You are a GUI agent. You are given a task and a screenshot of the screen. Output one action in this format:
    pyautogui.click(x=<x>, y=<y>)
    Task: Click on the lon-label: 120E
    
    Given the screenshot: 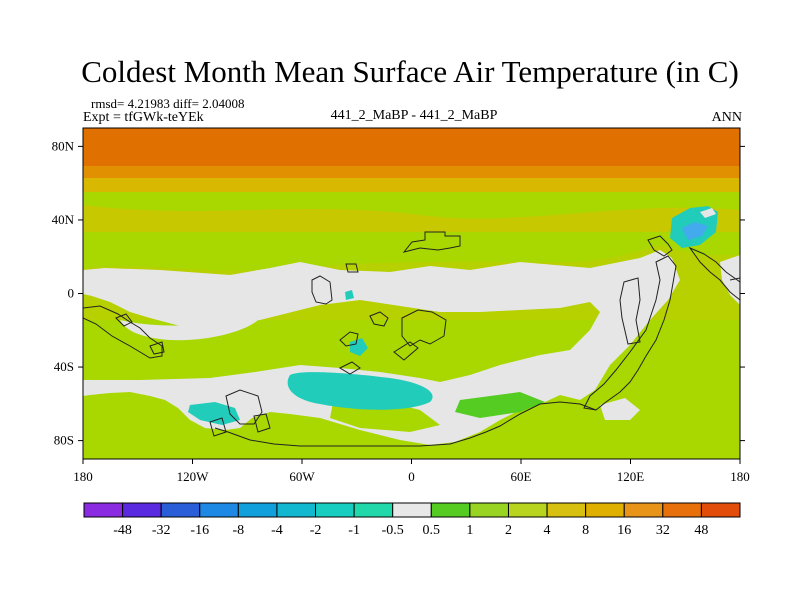 What is the action you would take?
    pyautogui.click(x=631, y=476)
    